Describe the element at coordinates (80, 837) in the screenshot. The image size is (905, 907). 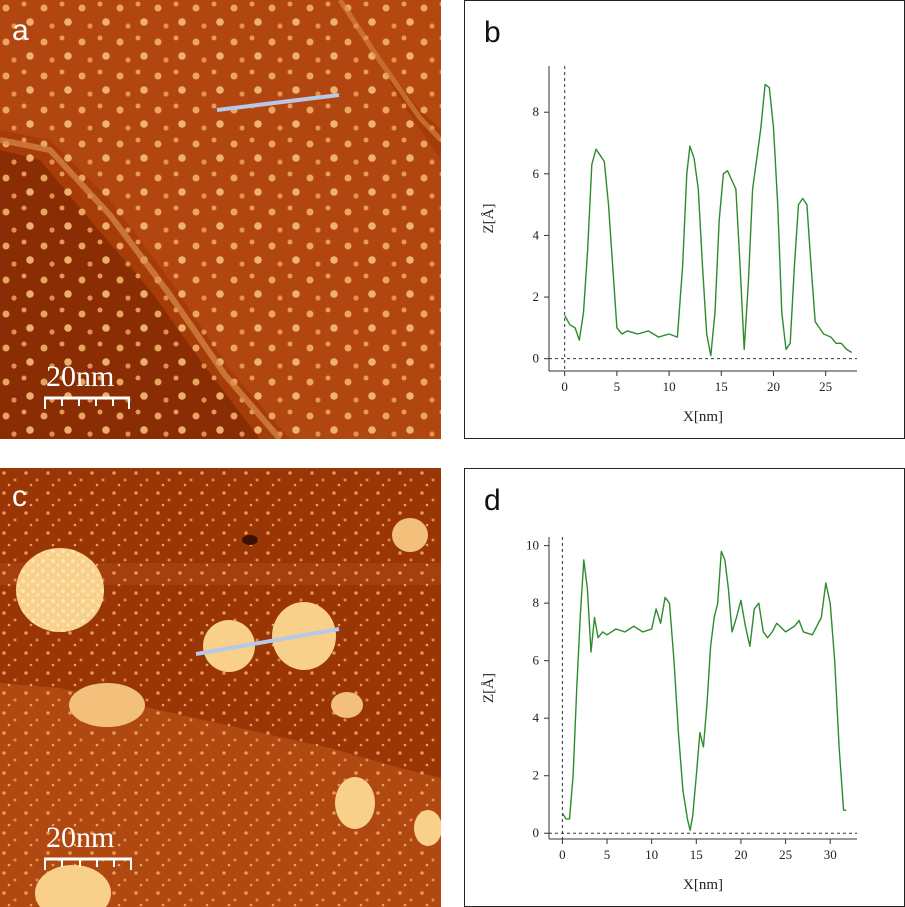
I see `scale-bar-label-c: 20nm` at that location.